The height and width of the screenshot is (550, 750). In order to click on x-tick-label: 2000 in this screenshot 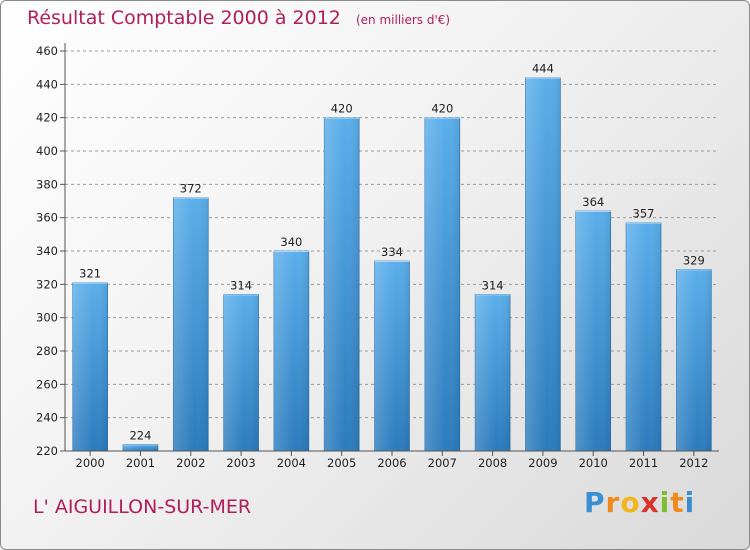, I will do `click(90, 463)`.